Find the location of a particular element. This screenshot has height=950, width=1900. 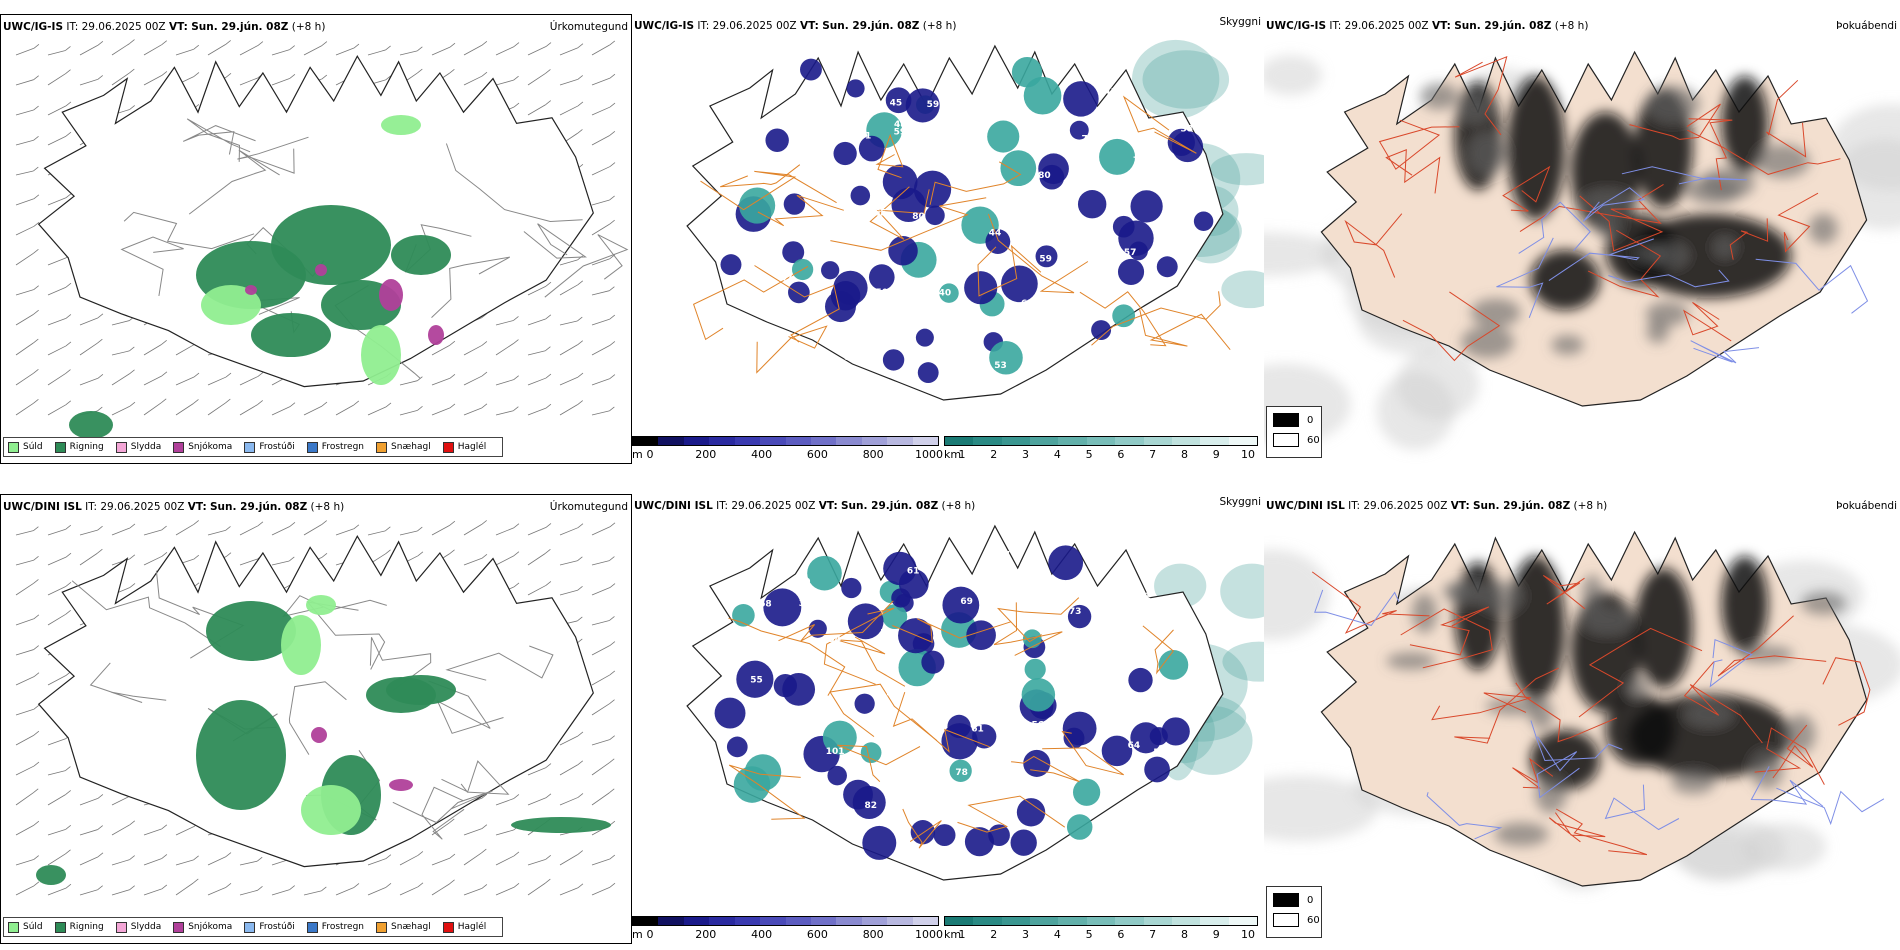

cloud-base-label: 42 is located at coordinates (815, 167).